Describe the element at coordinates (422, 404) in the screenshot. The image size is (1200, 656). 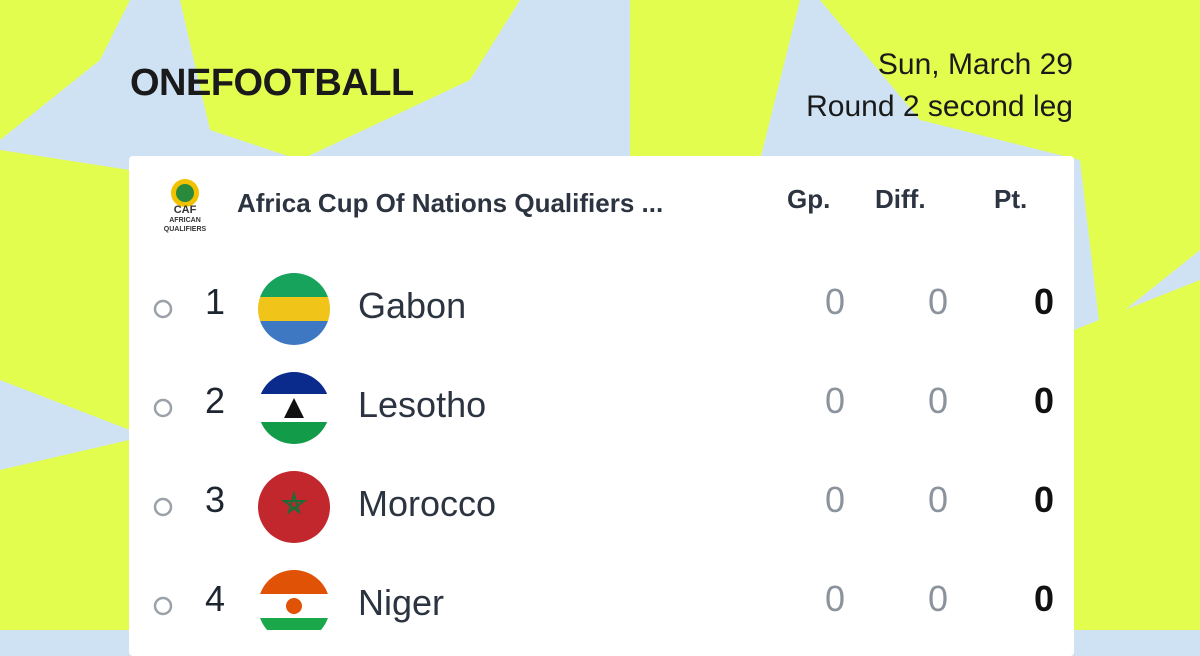
I see `team-name: Lesotho` at that location.